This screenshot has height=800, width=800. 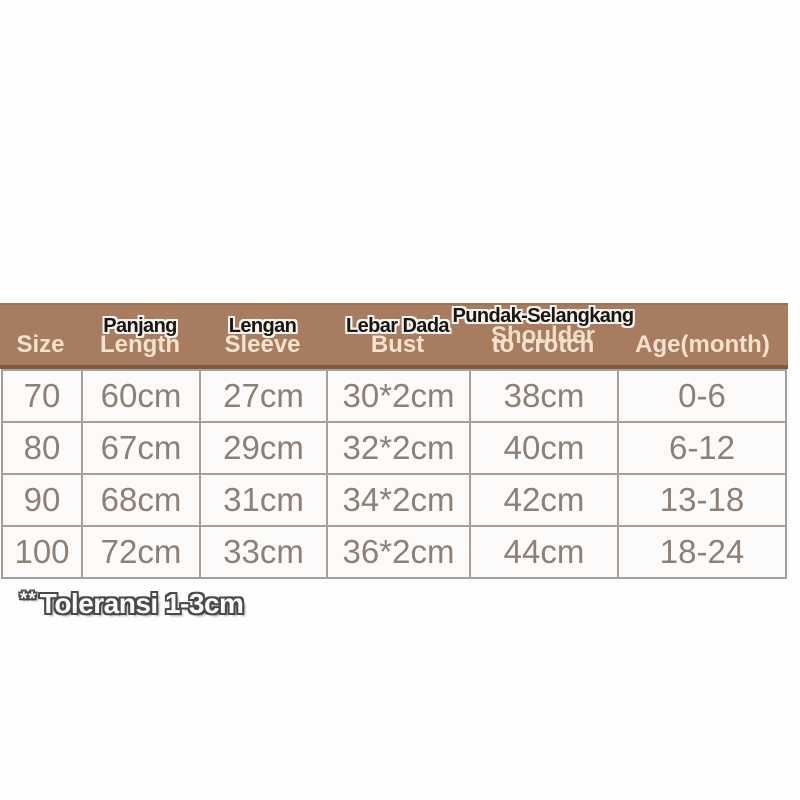 I want to click on header-size: Size, so click(x=40, y=335).